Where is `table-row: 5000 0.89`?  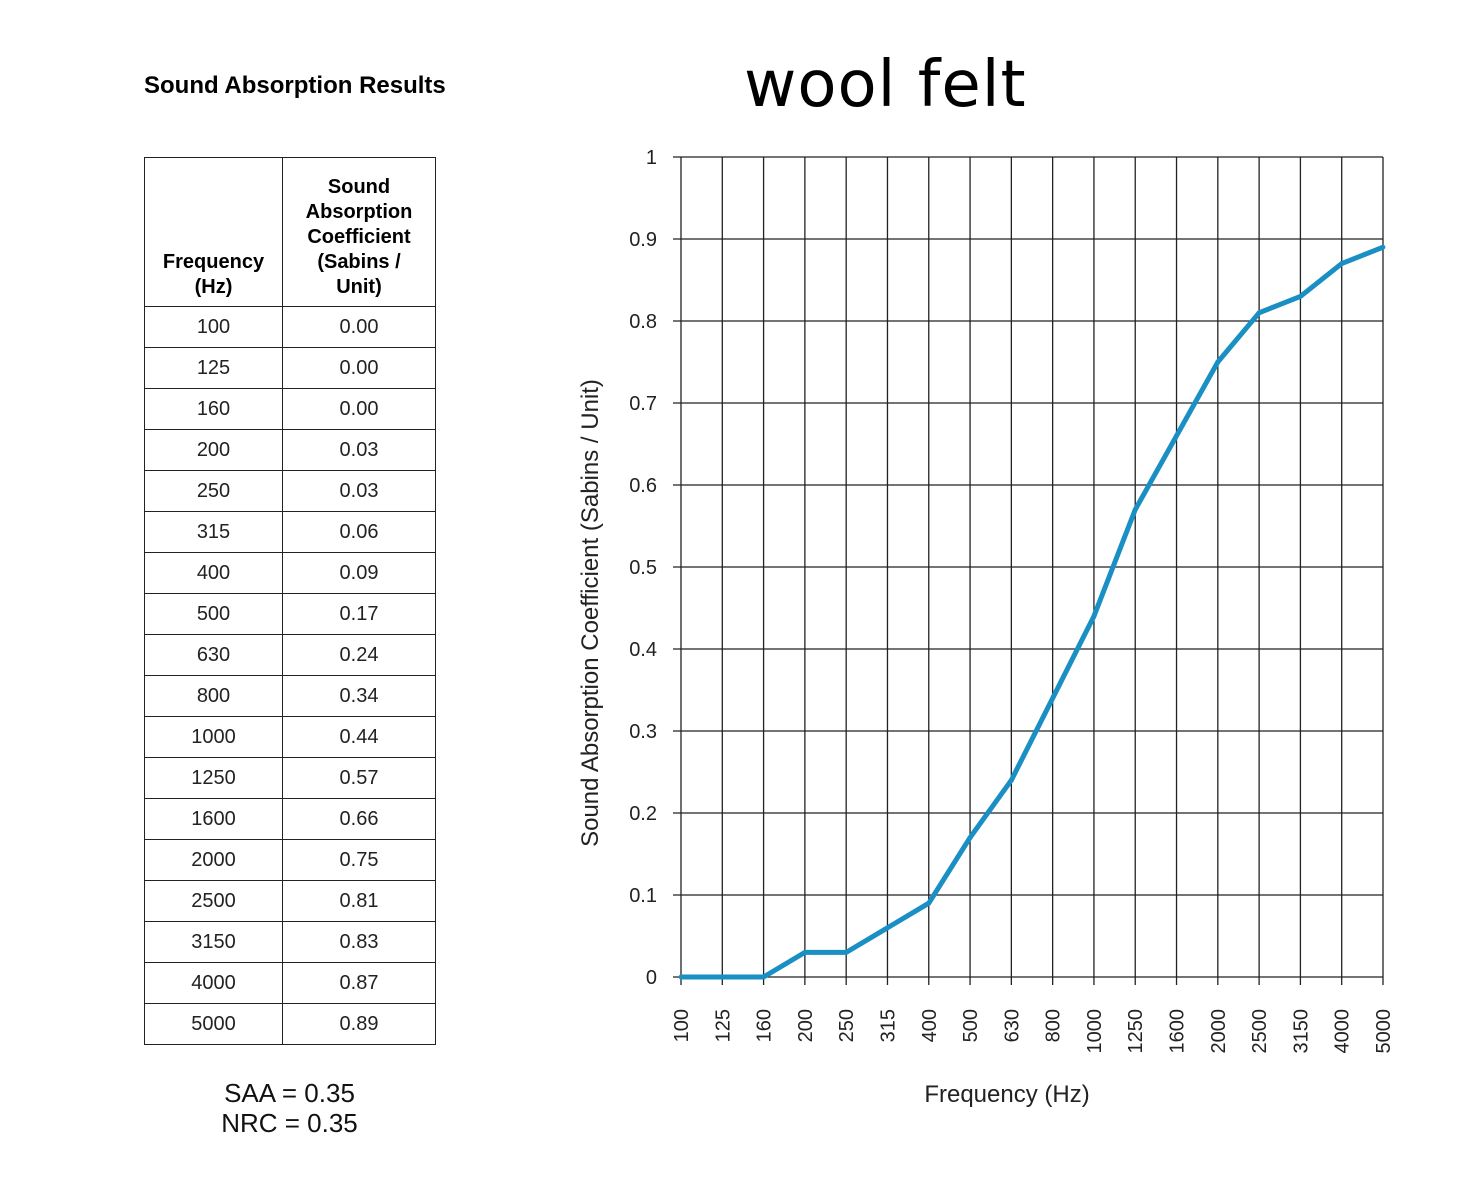 table-row: 5000 0.89 is located at coordinates (290, 1024).